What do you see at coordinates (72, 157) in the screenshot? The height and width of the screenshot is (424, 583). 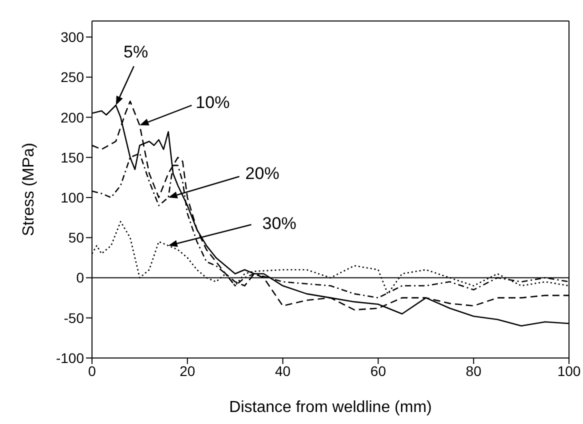 I see `y-tick-label: 150` at bounding box center [72, 157].